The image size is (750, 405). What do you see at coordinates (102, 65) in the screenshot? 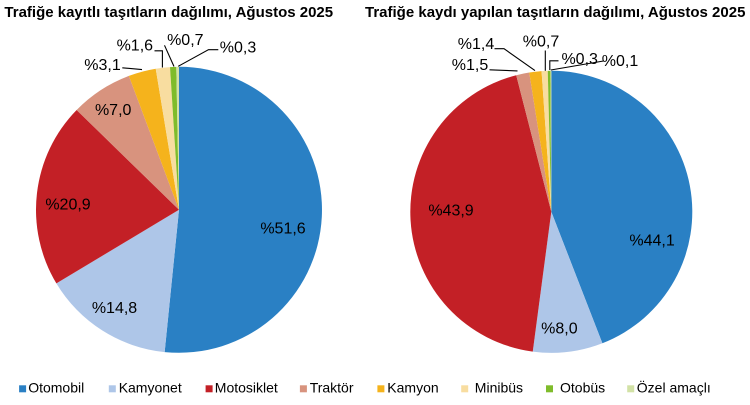
I see `svg-text: %3,1` at bounding box center [102, 65].